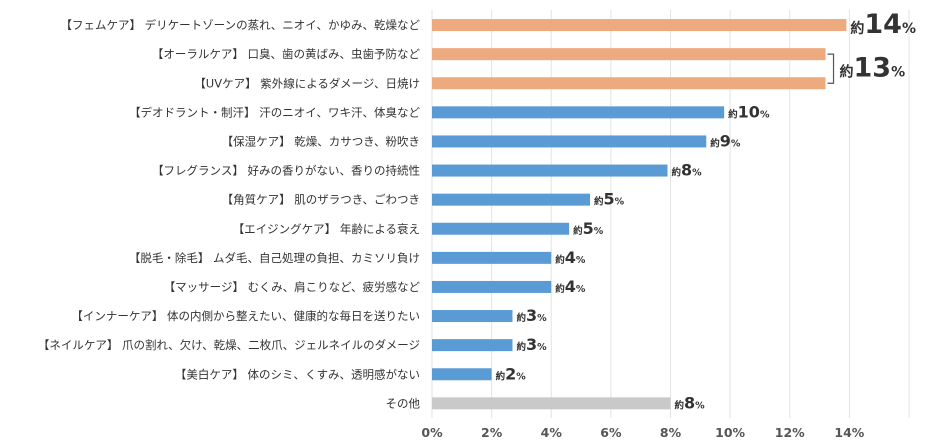 This screenshot has height=448, width=934. What do you see at coordinates (274, 112) in the screenshot?
I see `category-label: 【デオドラント・制汗】 汗のニオイ、ワキ汗、体臭など` at bounding box center [274, 112].